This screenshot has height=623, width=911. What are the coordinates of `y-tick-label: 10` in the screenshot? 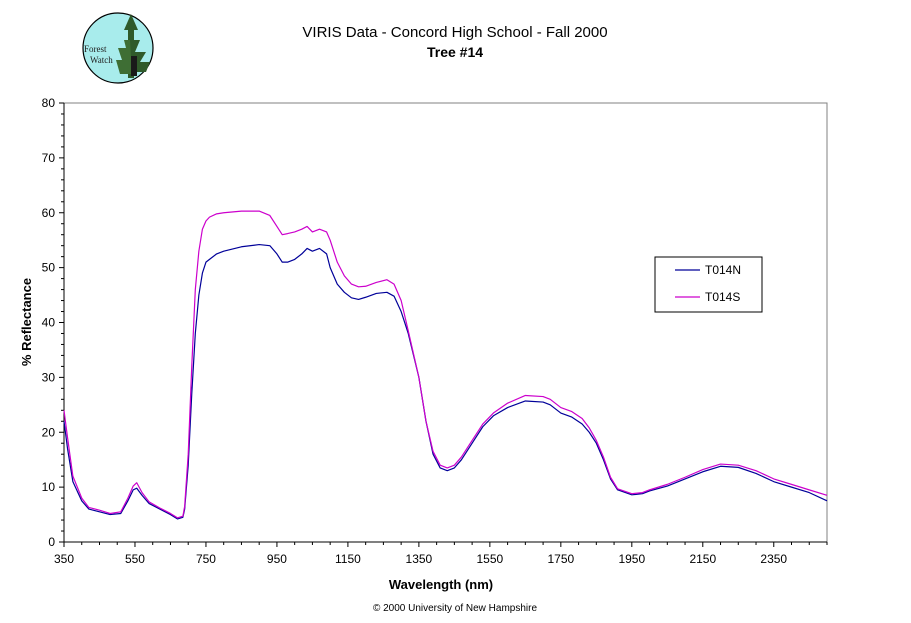 It's located at (49, 487).